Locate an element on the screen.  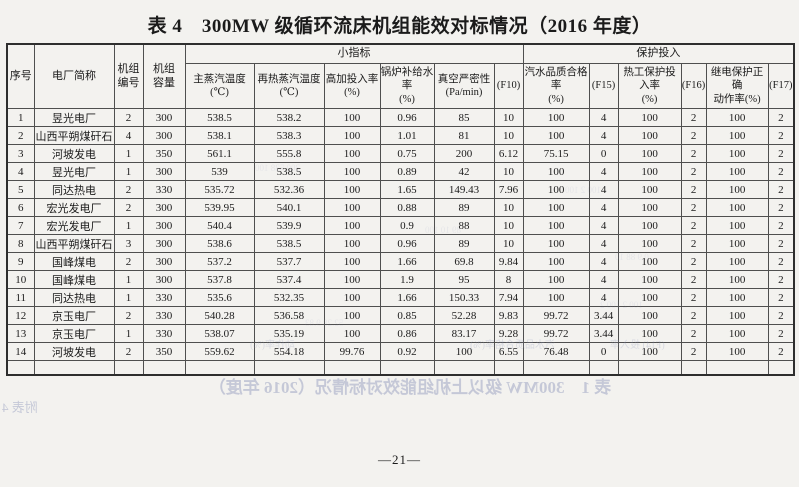
table-cell: 99.72 is located at coordinates (556, 333).